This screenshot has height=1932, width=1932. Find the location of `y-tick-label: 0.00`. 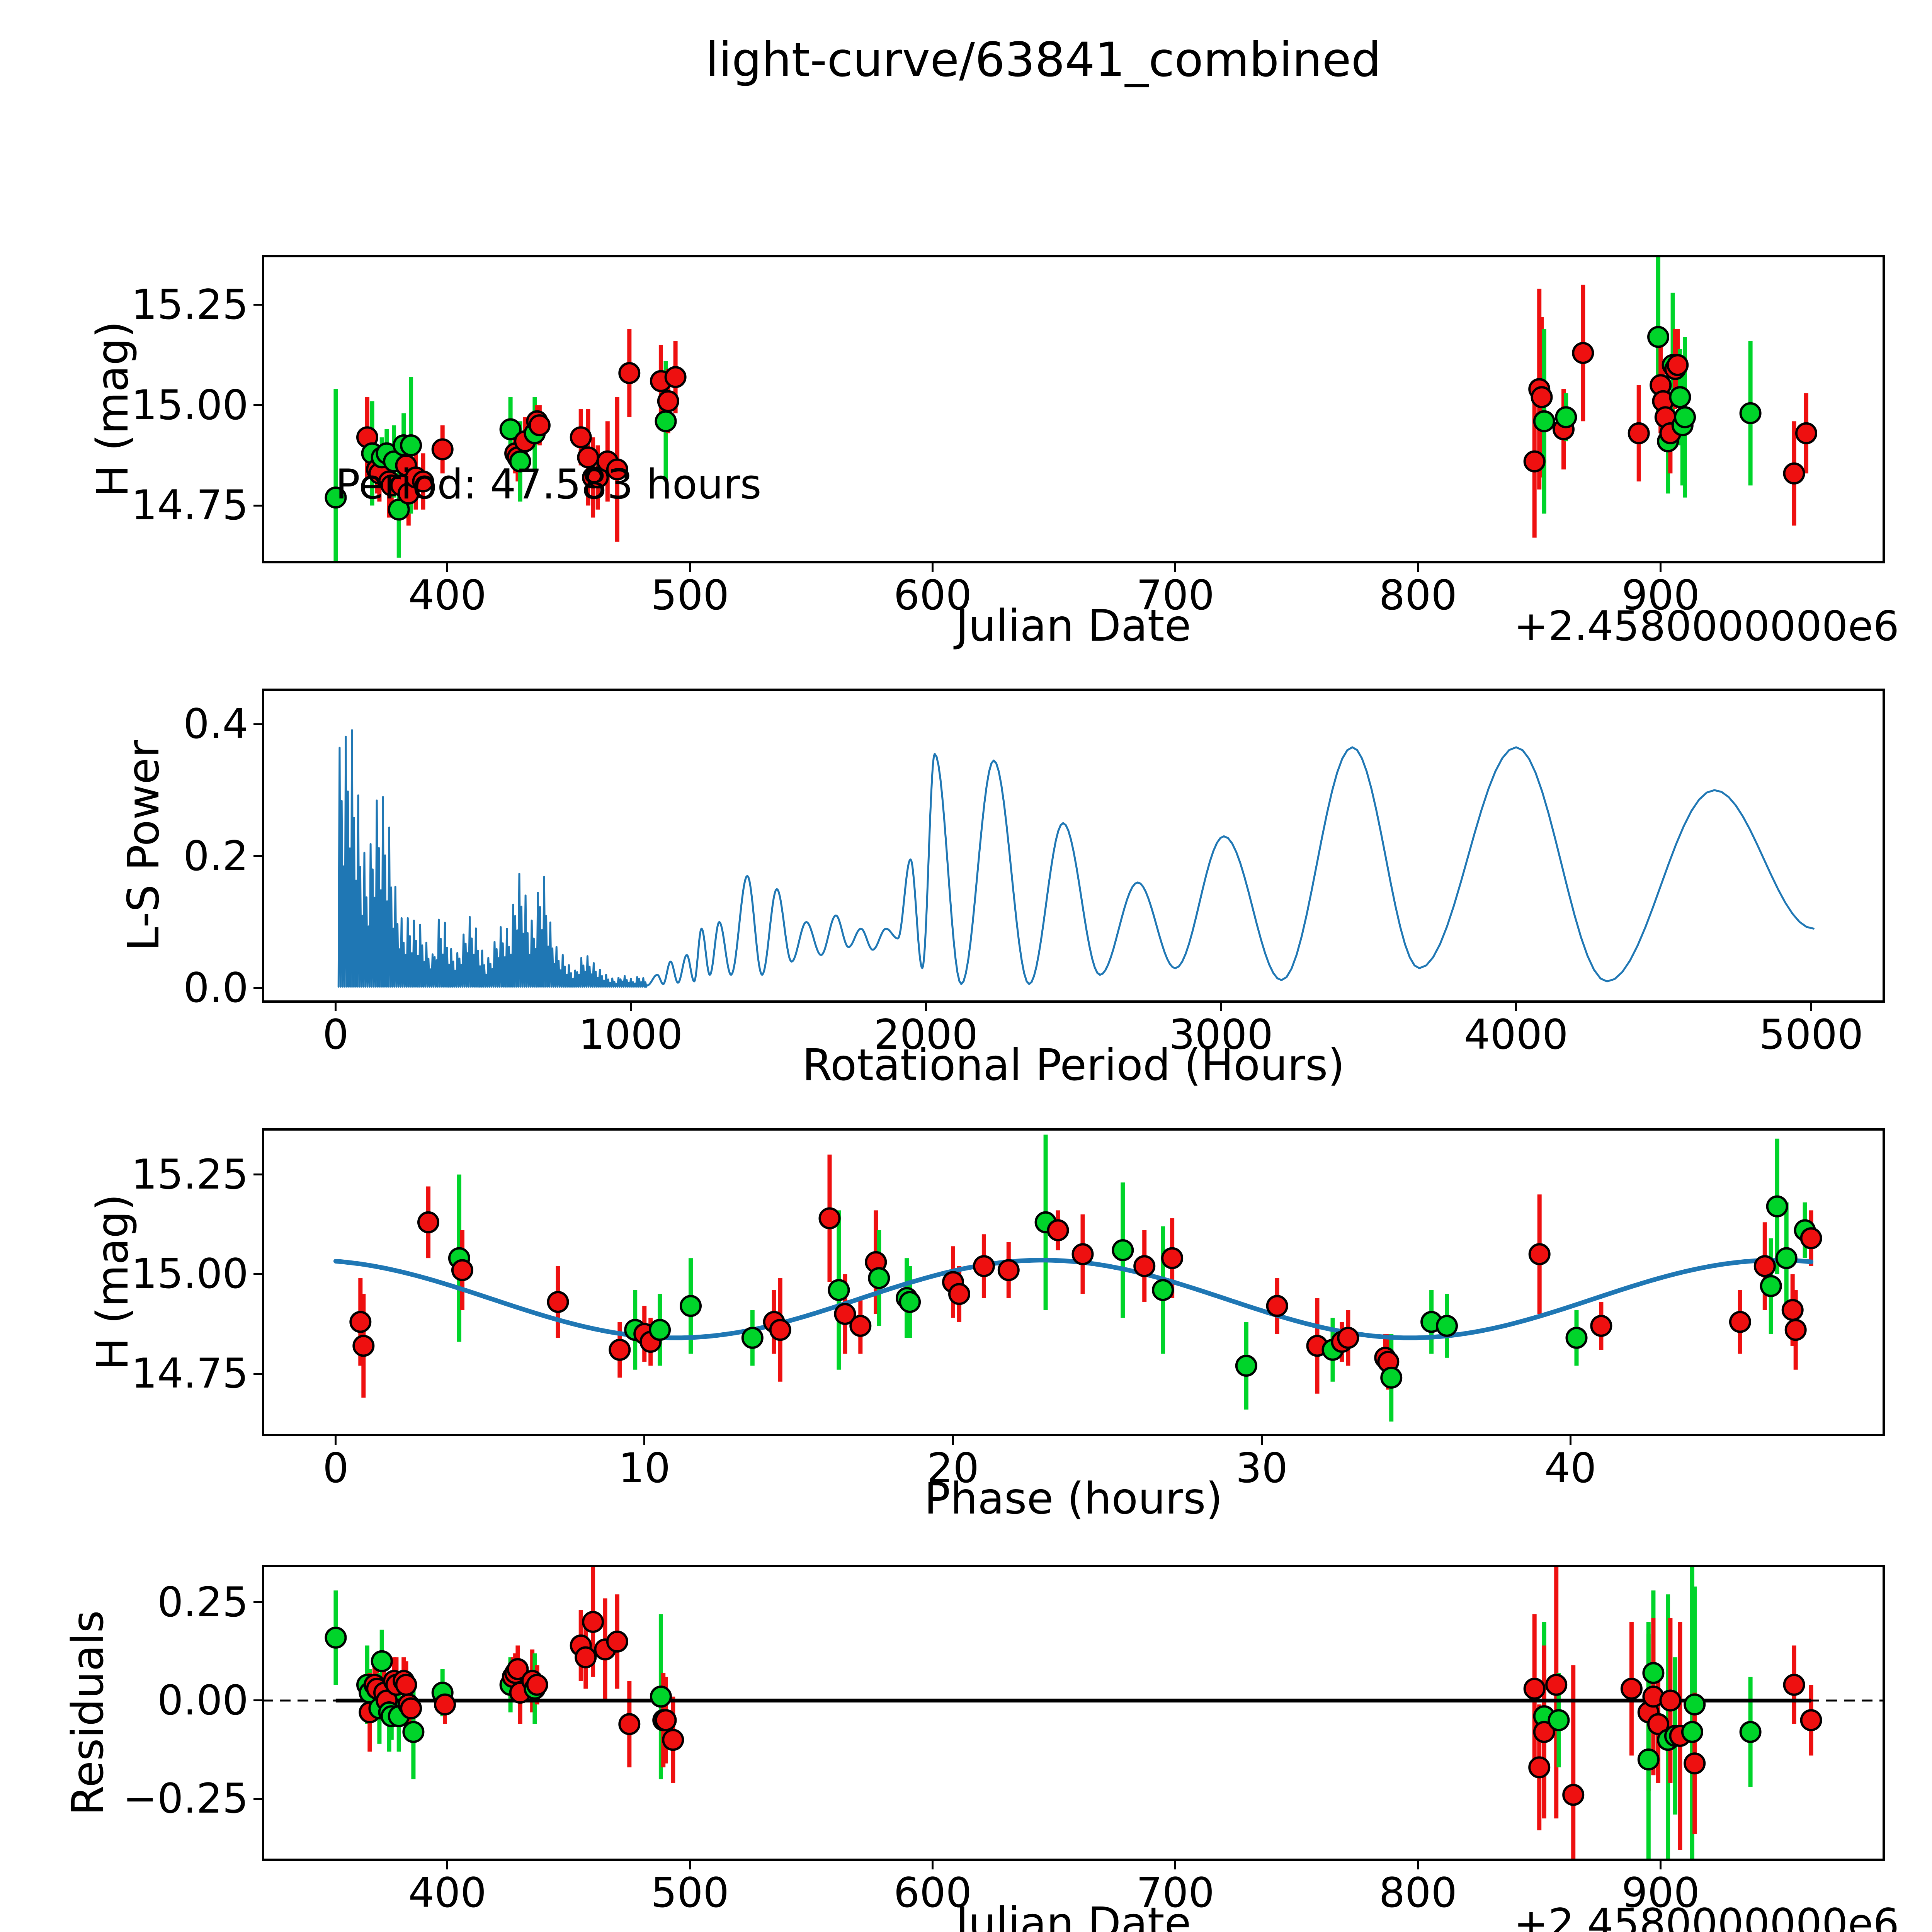

y-tick-label: 0.00 is located at coordinates (202, 1700).